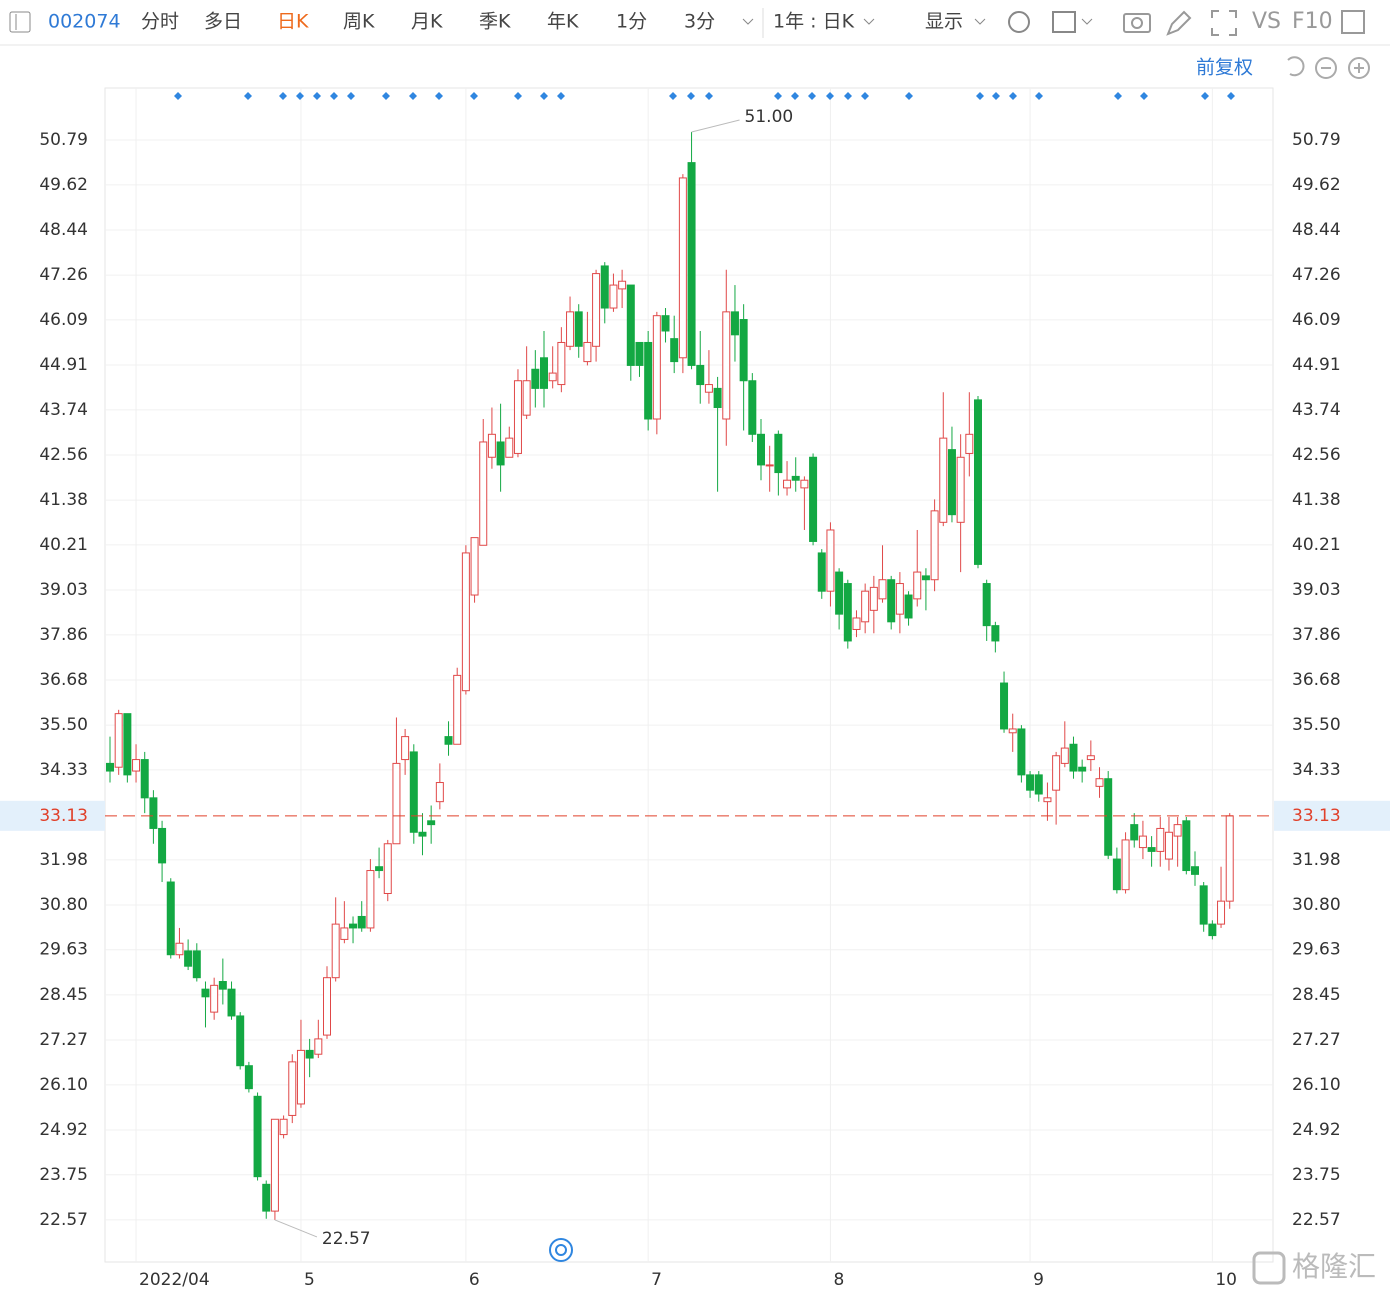  What do you see at coordinates (769, 117) in the screenshot?
I see `high-label: 51.00` at bounding box center [769, 117].